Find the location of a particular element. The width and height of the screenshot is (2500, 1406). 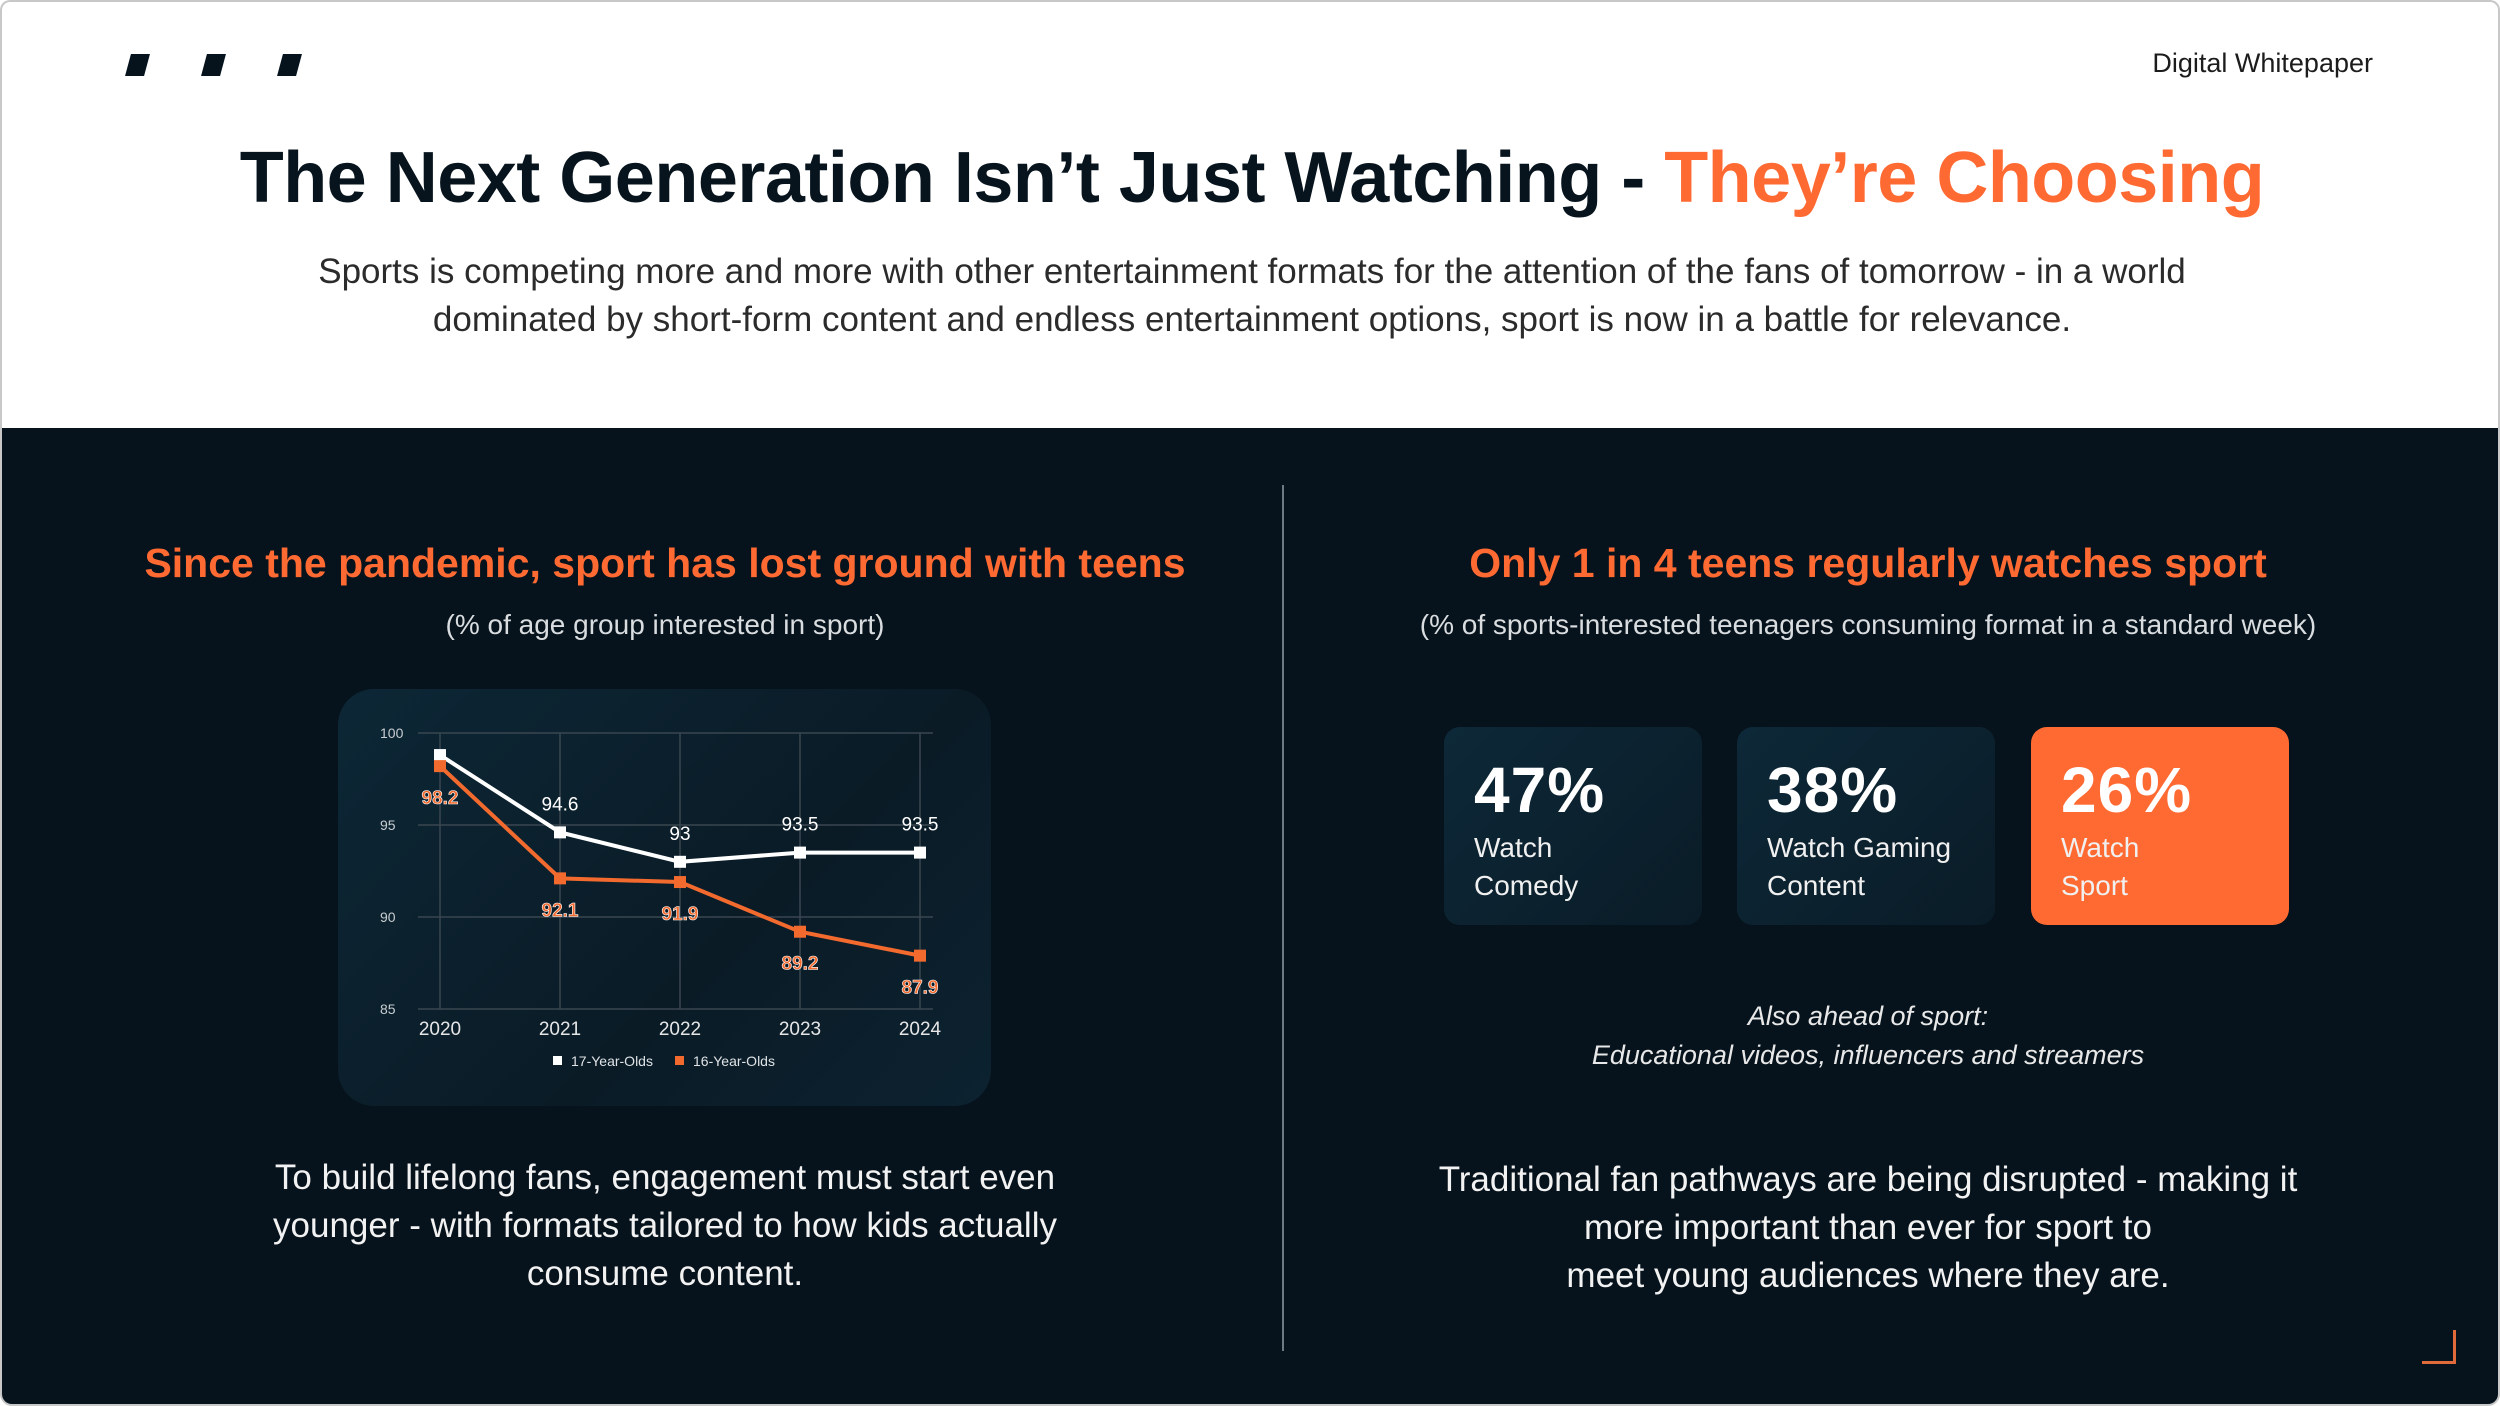

body-line: more important than ever for sport to is located at coordinates (1868, 1227).